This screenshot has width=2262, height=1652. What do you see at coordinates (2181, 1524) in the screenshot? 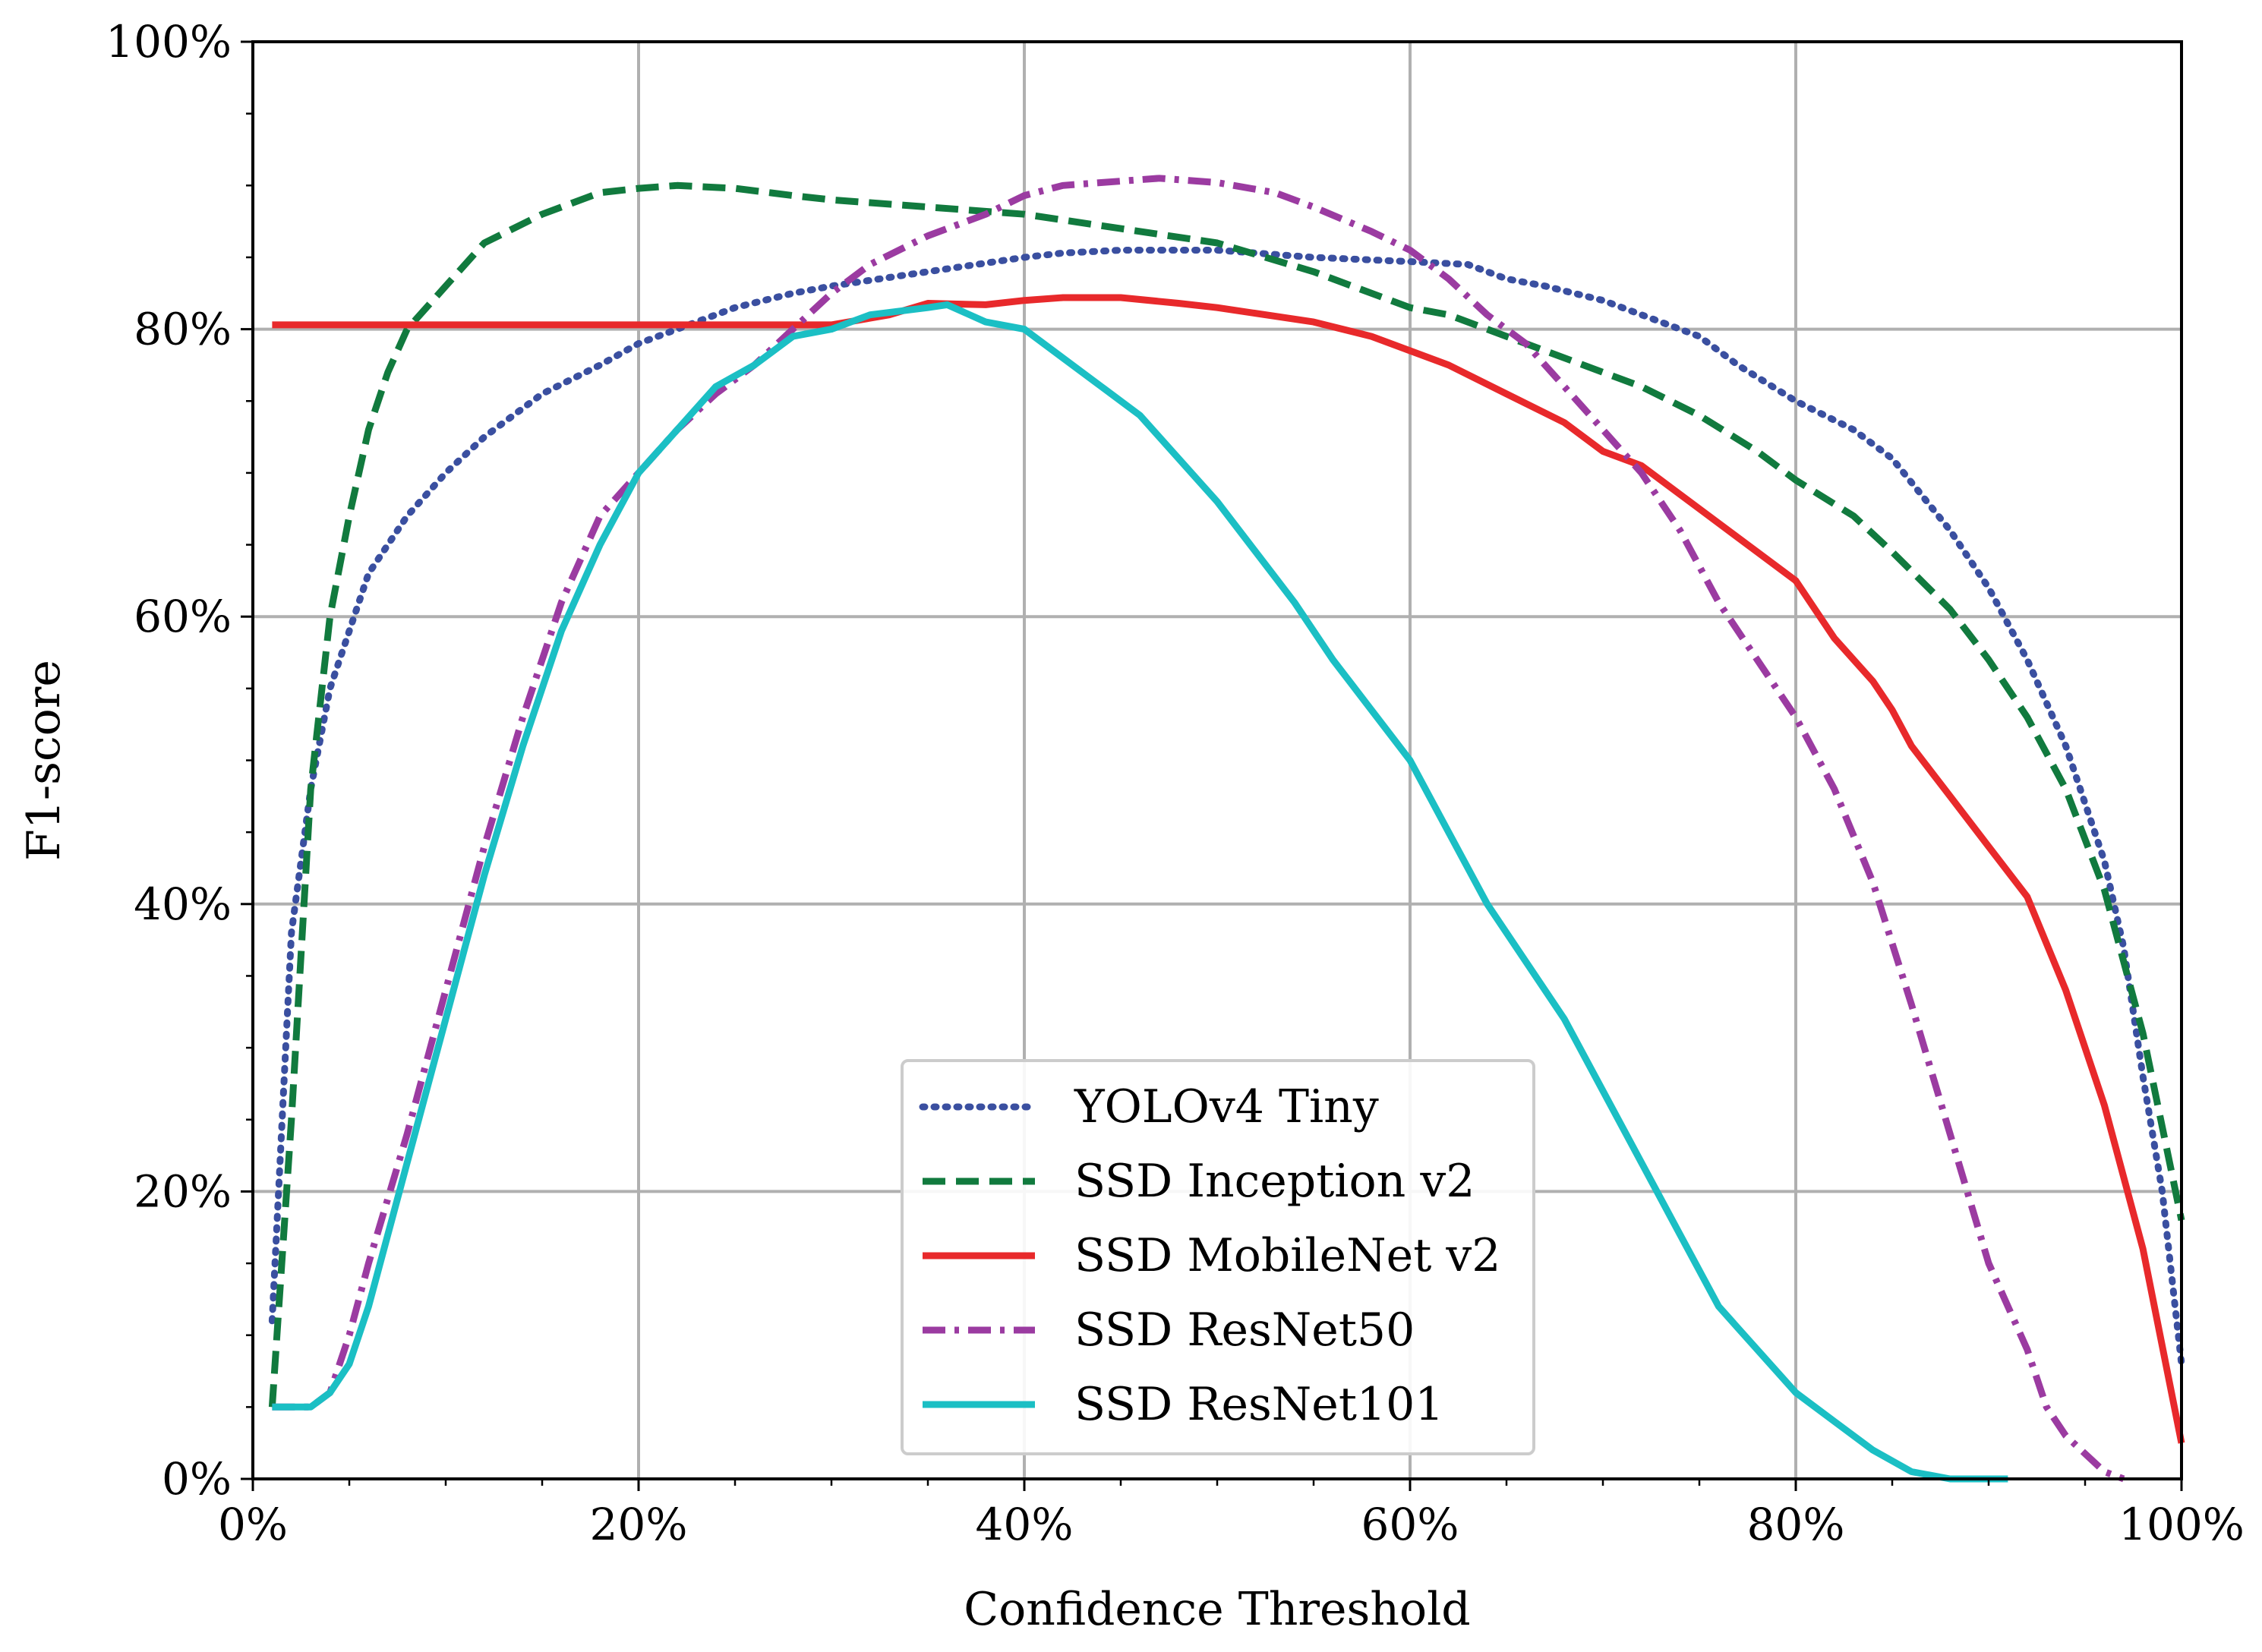
I see `x-tick-label: 100%` at bounding box center [2181, 1524].